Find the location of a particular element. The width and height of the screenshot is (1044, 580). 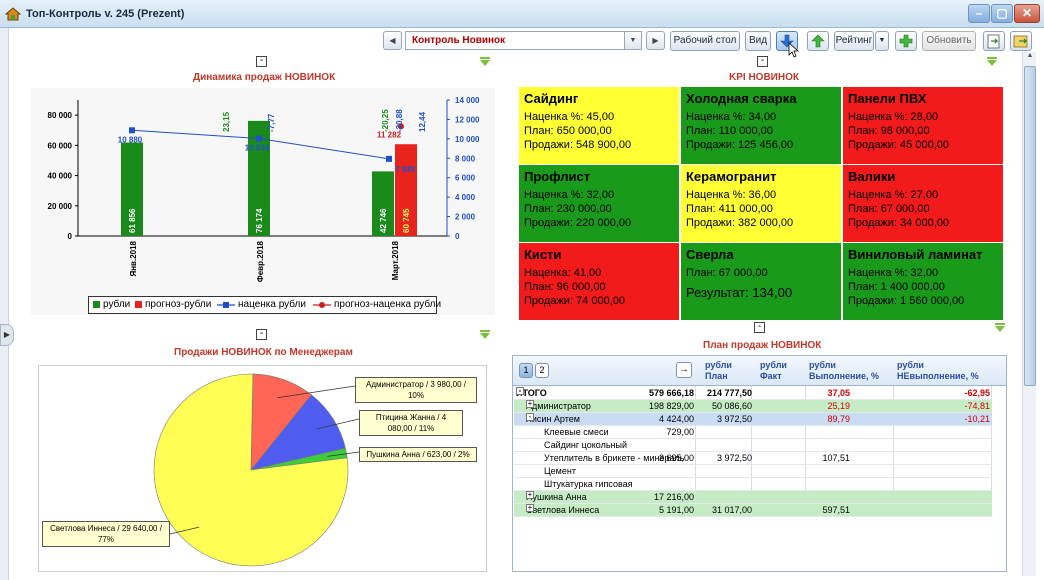

table-row: - ИТОГО 579 666,18 214 777,50 37,05 -62,95 is located at coordinates (753, 393).